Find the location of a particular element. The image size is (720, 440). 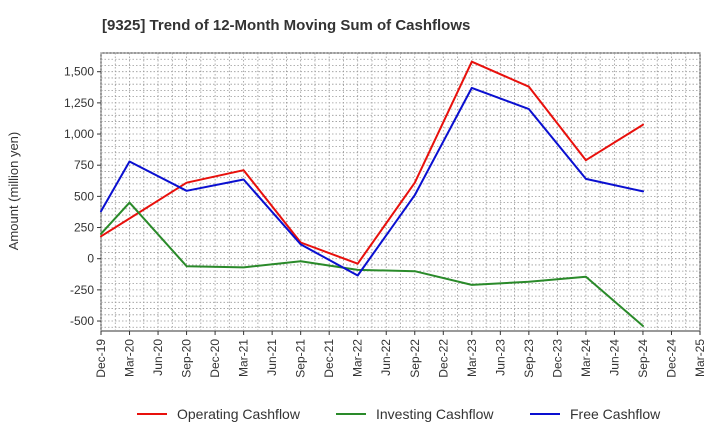

y-tick-label: 1,250 is located at coordinates (79, 103).